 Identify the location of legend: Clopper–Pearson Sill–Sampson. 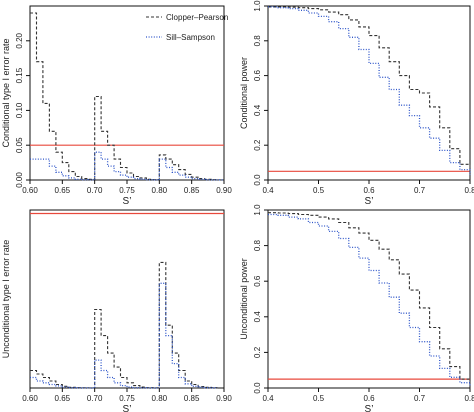
(187, 27).